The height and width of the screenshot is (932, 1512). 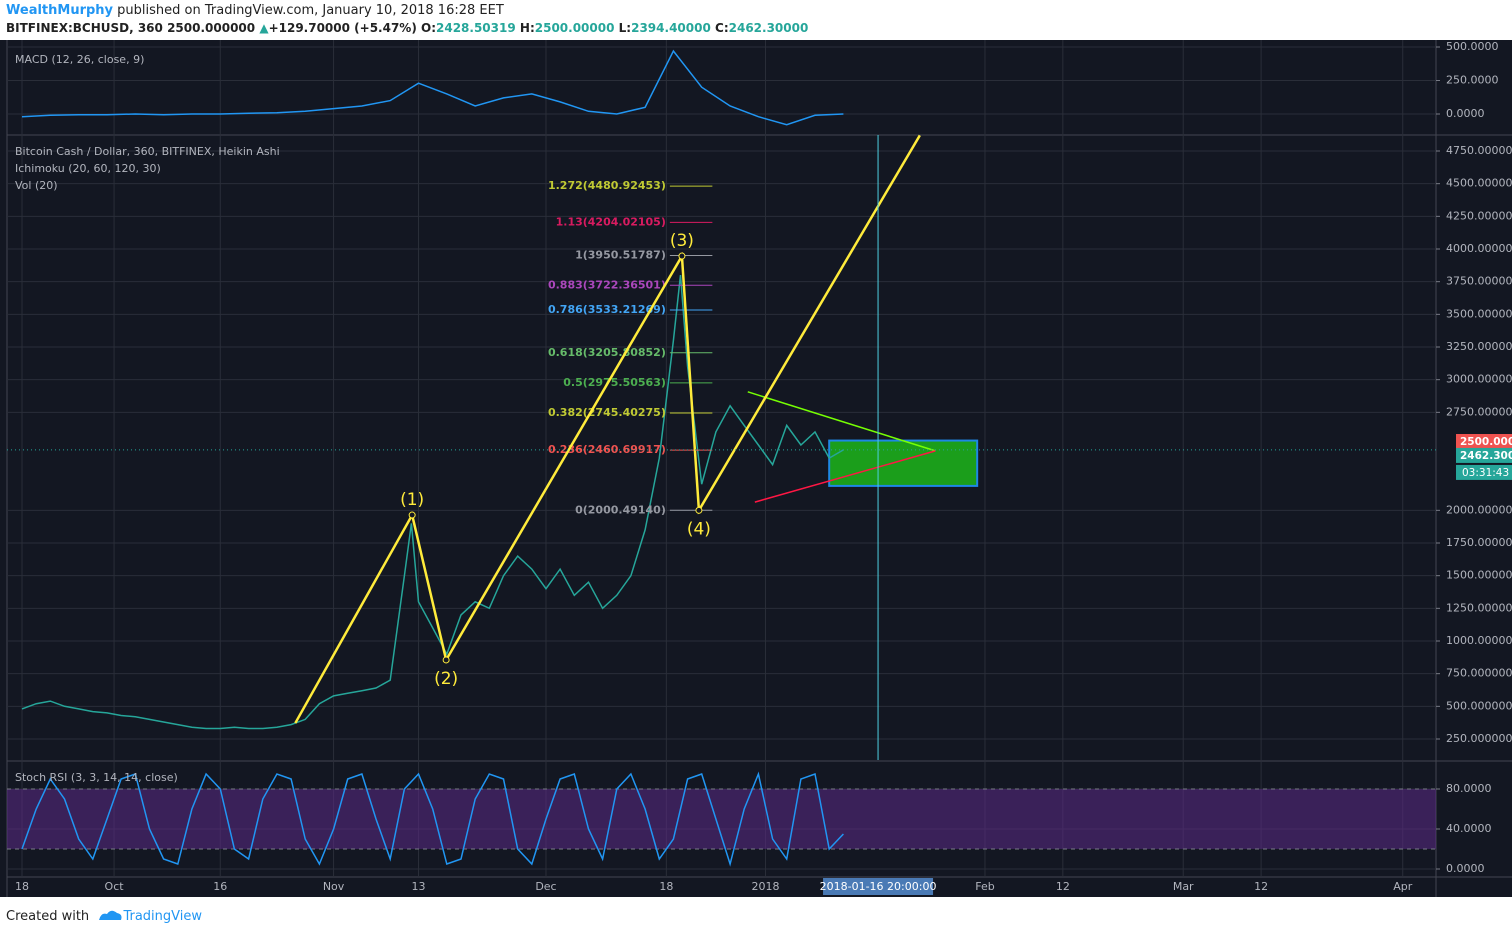 What do you see at coordinates (671, 28) in the screenshot?
I see `low: 2394.40000` at bounding box center [671, 28].